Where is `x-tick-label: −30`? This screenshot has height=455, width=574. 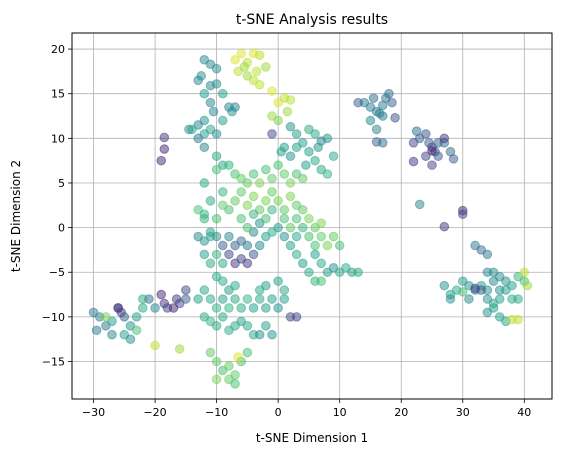 x-tick-label: −30 is located at coordinates (93, 412).